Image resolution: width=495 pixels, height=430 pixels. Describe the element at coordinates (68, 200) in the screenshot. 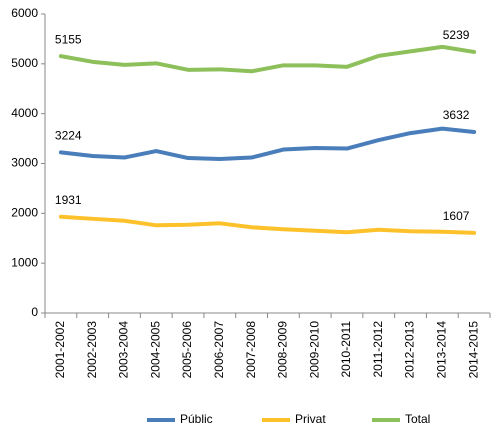

I see `data-label: 1931` at that location.